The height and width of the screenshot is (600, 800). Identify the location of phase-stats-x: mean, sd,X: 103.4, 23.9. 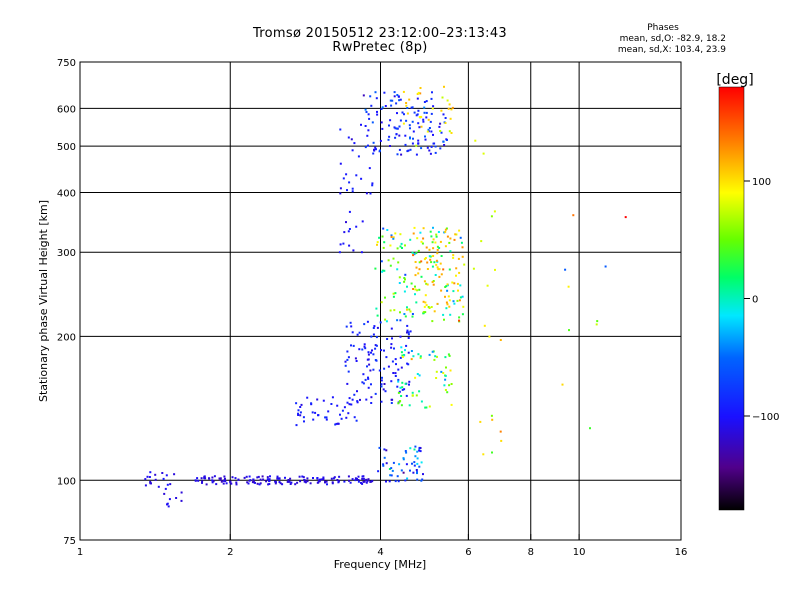
(671, 50).